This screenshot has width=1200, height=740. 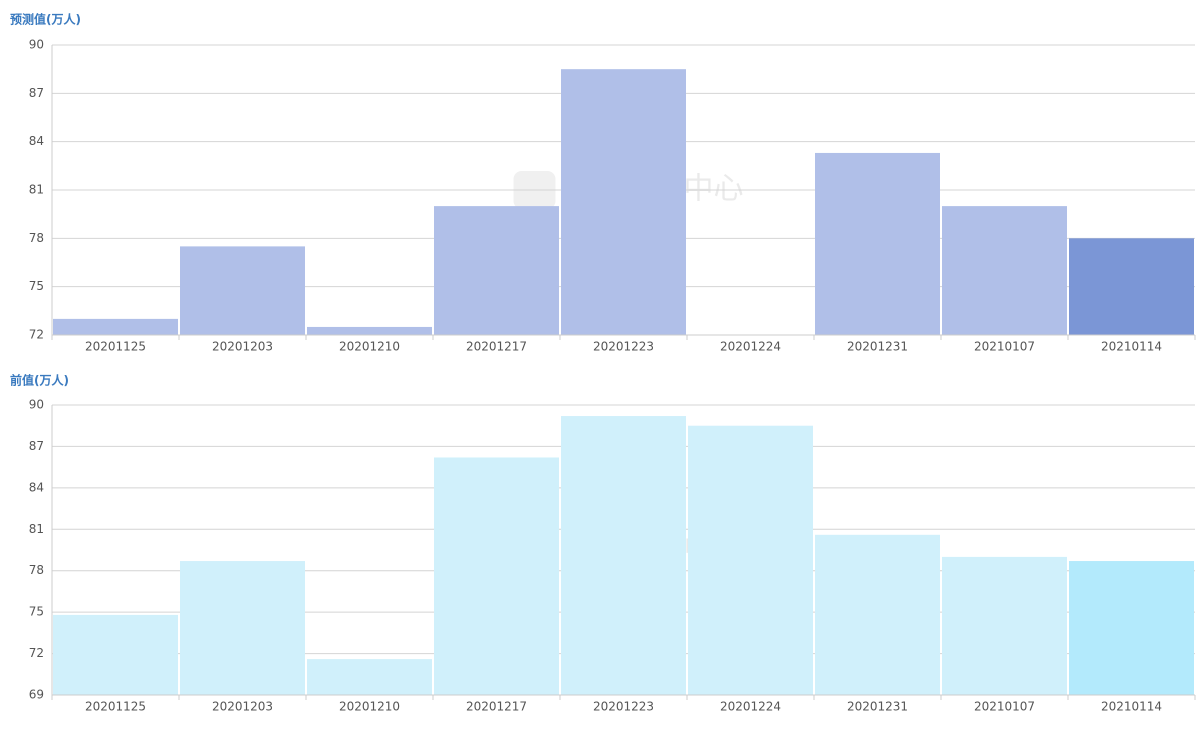 What do you see at coordinates (36, 695) in the screenshot?
I see `y-tick-label: 69` at bounding box center [36, 695].